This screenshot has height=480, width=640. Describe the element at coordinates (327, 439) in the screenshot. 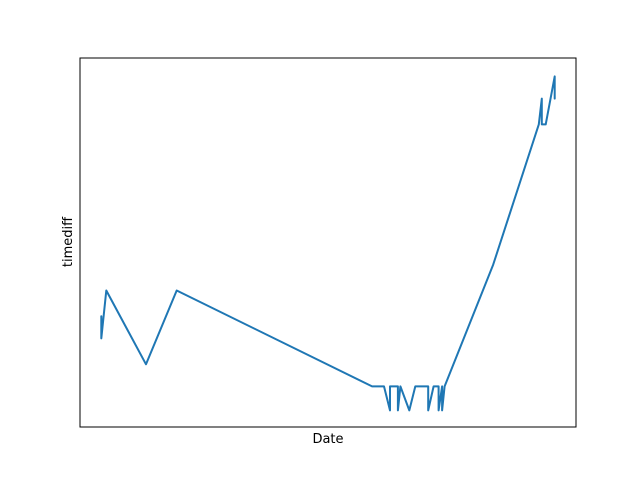

I see `x-axis-label: Date` at that location.